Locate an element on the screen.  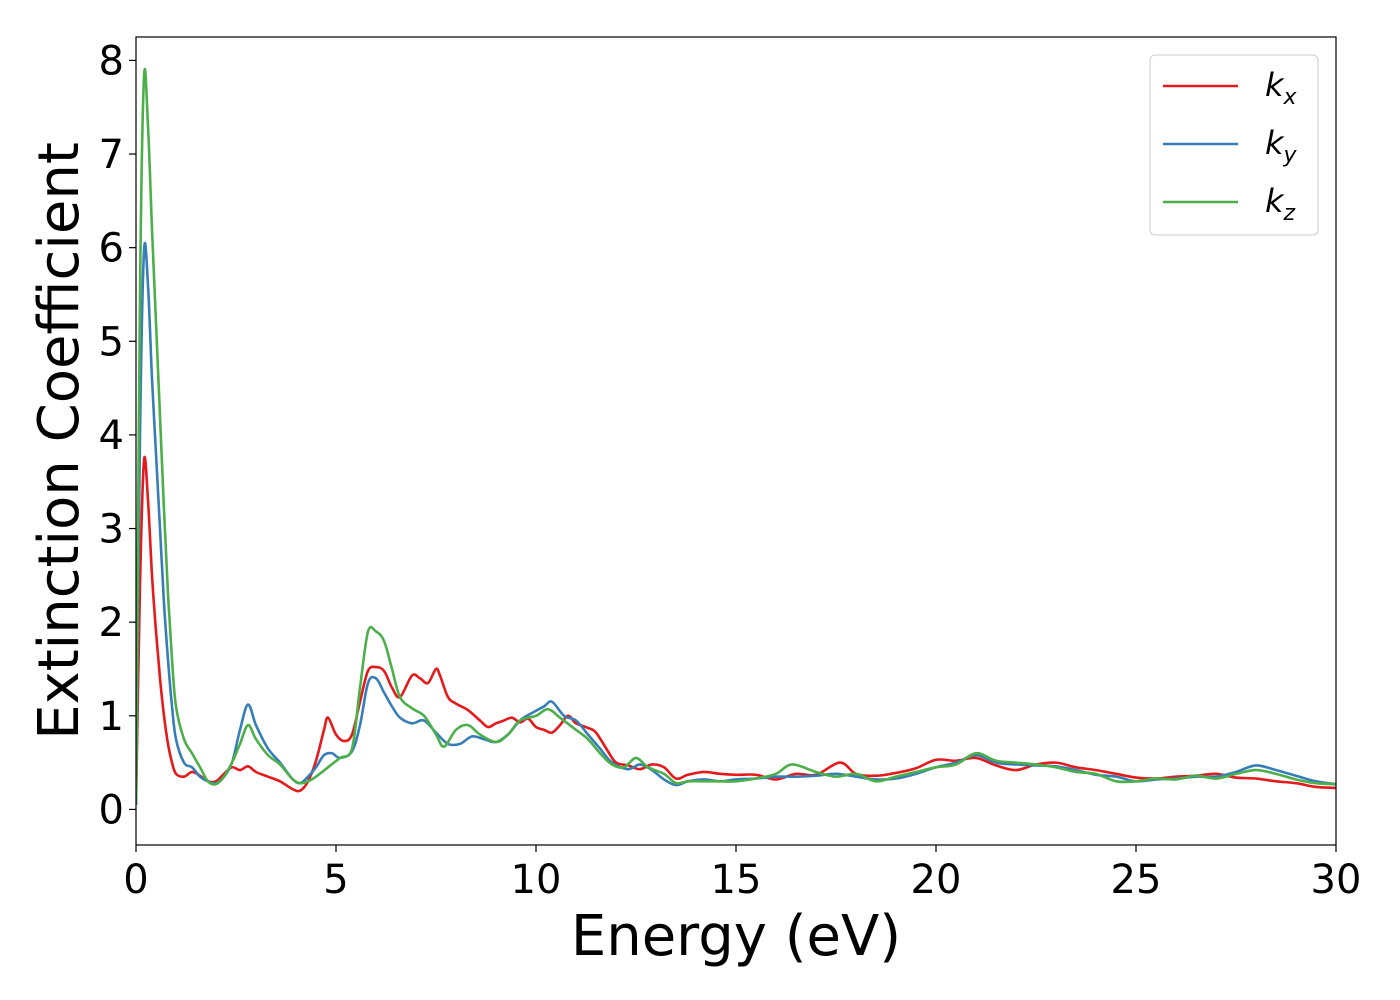
x-tick-label: 10 is located at coordinates (536, 880).